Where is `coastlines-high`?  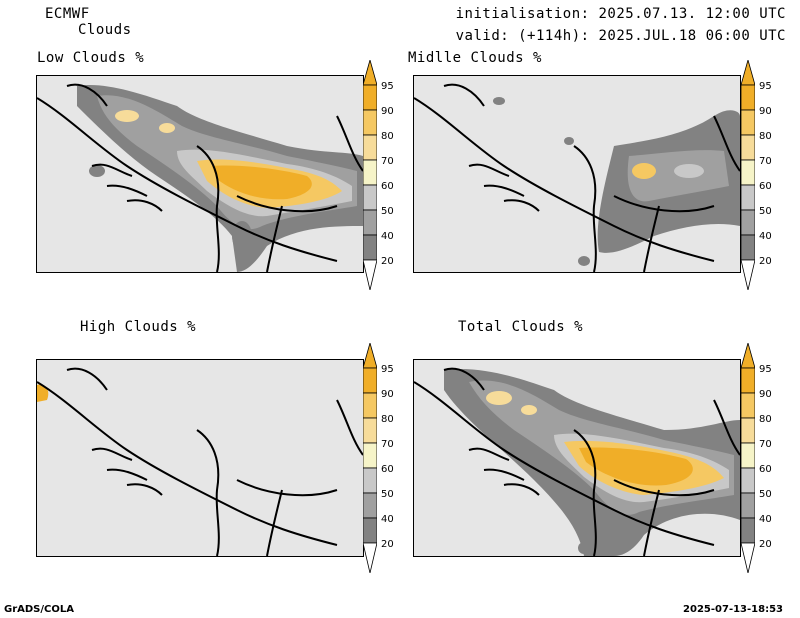
coastlines-high is located at coordinates (200, 461).